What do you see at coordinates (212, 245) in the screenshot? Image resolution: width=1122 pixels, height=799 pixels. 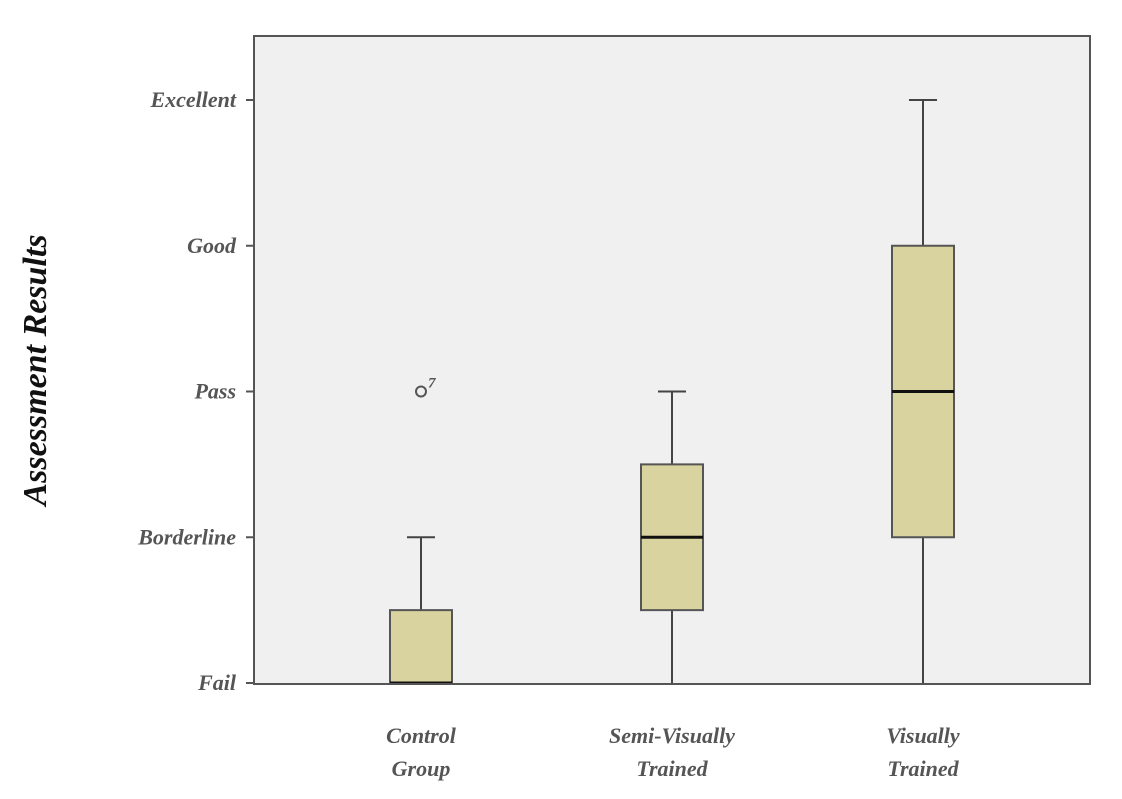 I see `y-tick-label: Good` at bounding box center [212, 245].